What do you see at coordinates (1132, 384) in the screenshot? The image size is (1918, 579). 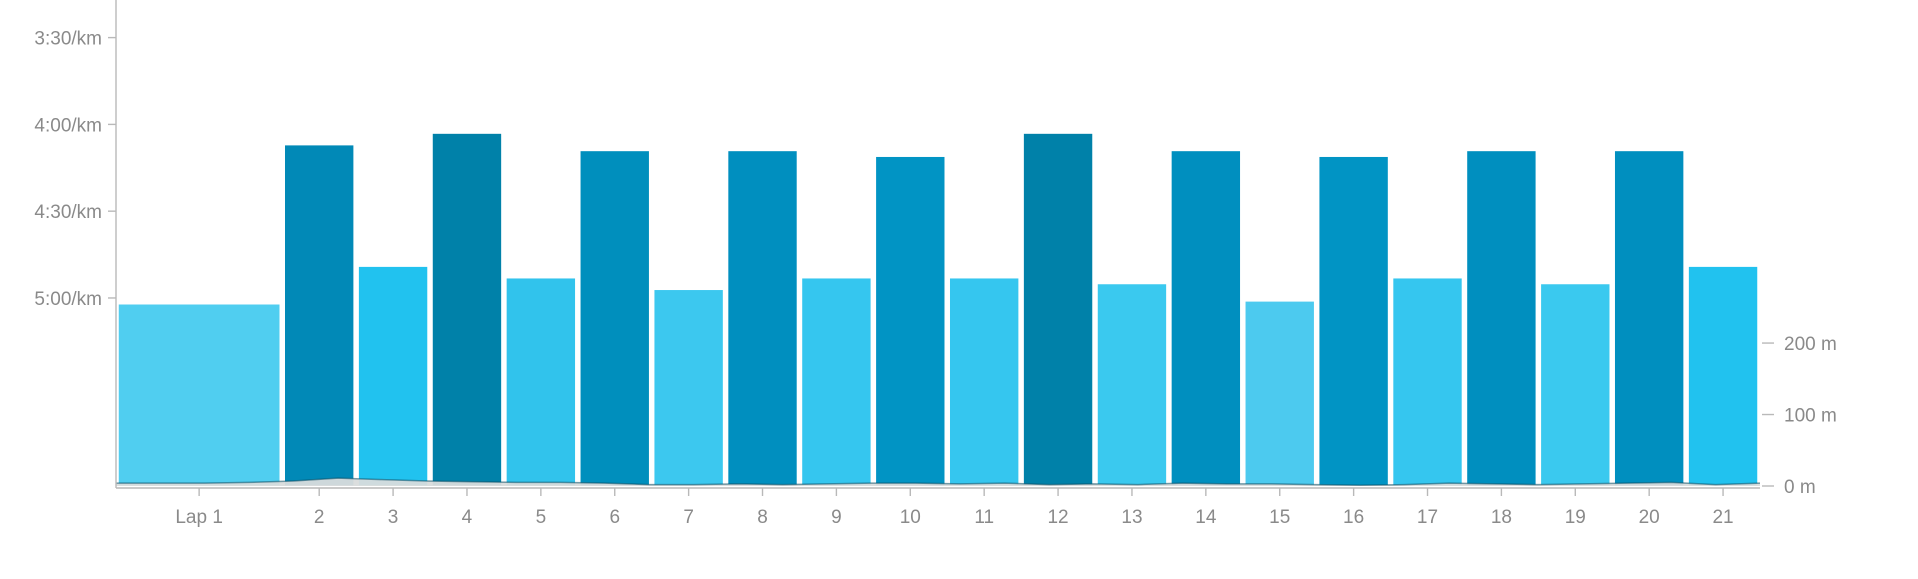 I see `lap-bar-13: 13 — 4:55/km` at bounding box center [1132, 384].